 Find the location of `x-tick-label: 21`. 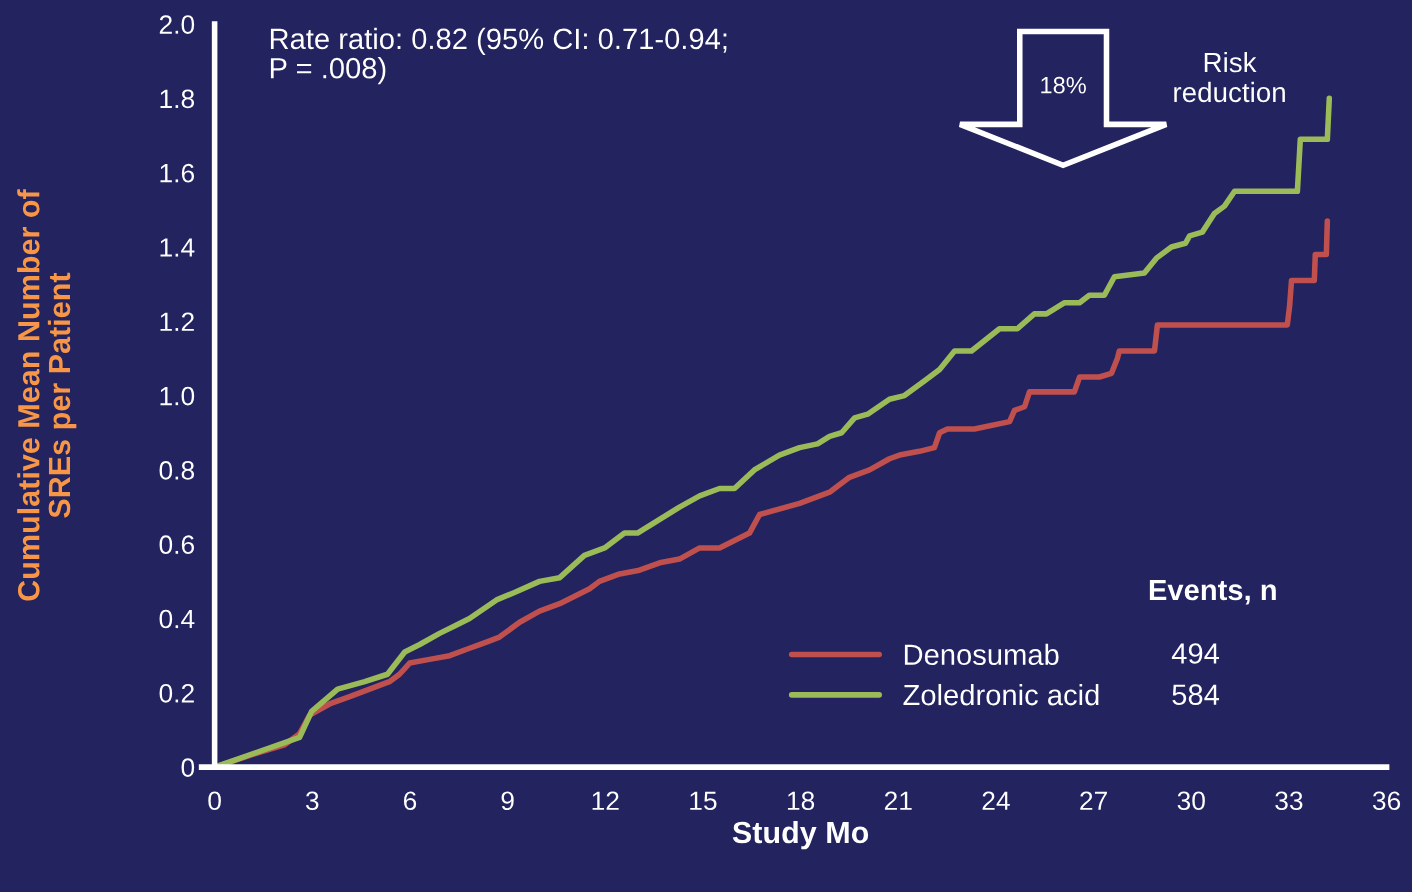

x-tick-label: 21 is located at coordinates (898, 800).